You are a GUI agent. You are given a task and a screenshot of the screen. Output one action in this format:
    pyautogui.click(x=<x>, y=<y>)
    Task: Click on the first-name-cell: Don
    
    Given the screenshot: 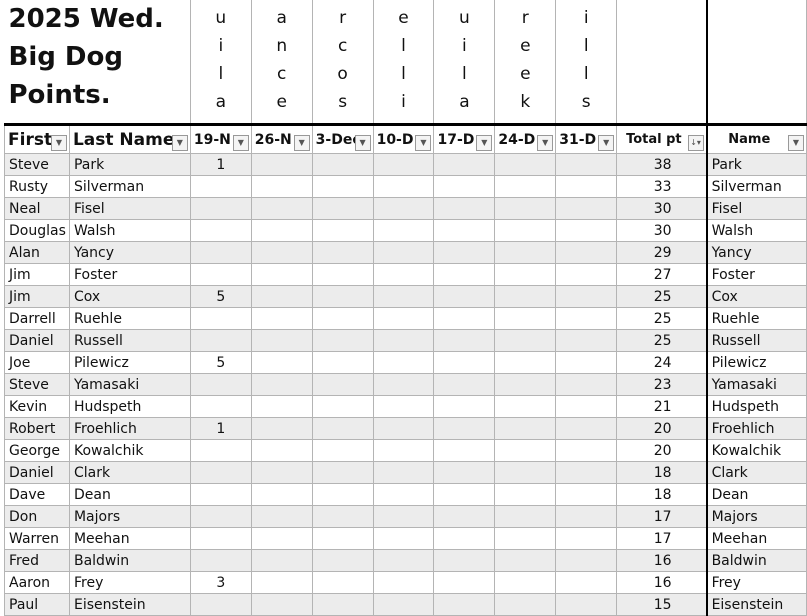 What is the action you would take?
    pyautogui.click(x=37, y=516)
    